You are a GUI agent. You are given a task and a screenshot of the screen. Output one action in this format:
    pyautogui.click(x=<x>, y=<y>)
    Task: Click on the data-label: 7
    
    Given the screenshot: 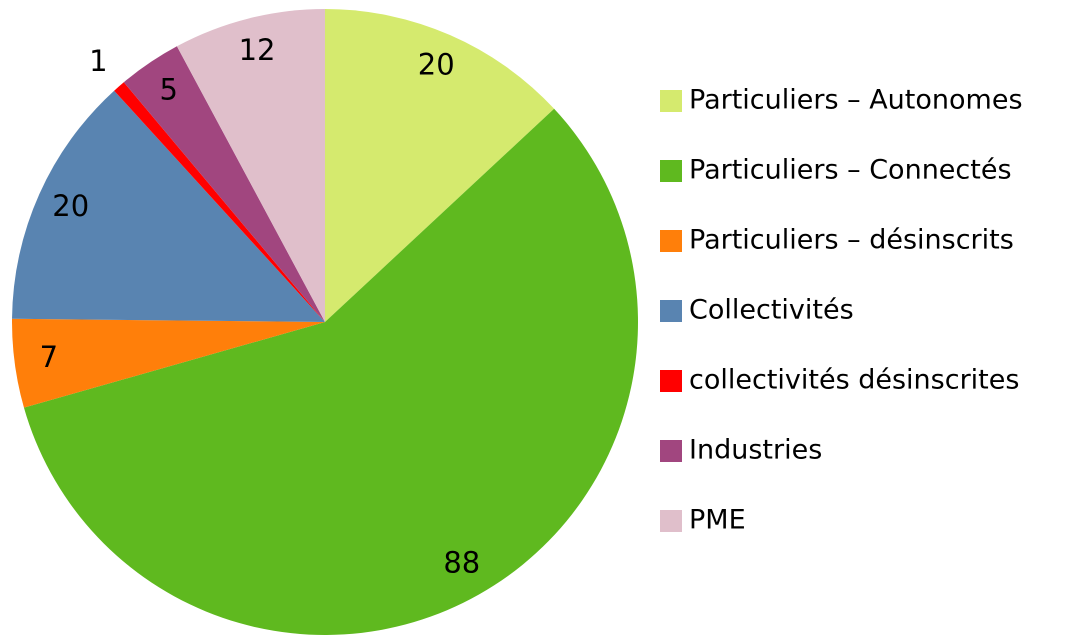 What is the action you would take?
    pyautogui.click(x=49, y=357)
    